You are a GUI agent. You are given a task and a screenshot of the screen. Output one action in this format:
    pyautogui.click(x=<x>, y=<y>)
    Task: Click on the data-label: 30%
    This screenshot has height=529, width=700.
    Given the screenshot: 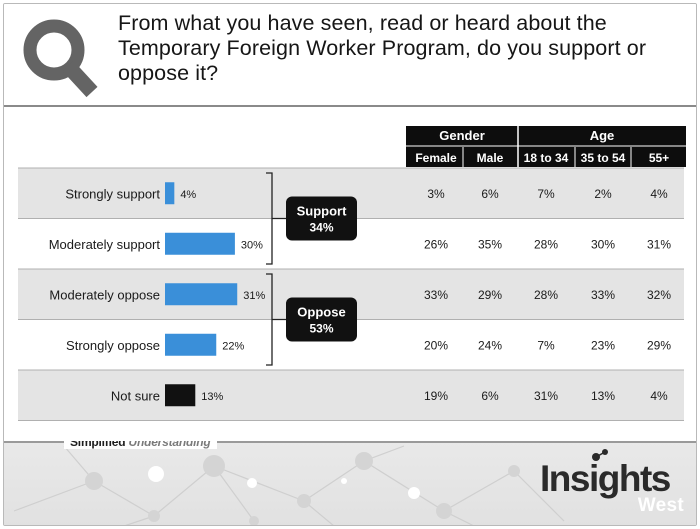 What is the action you would take?
    pyautogui.click(x=252, y=245)
    